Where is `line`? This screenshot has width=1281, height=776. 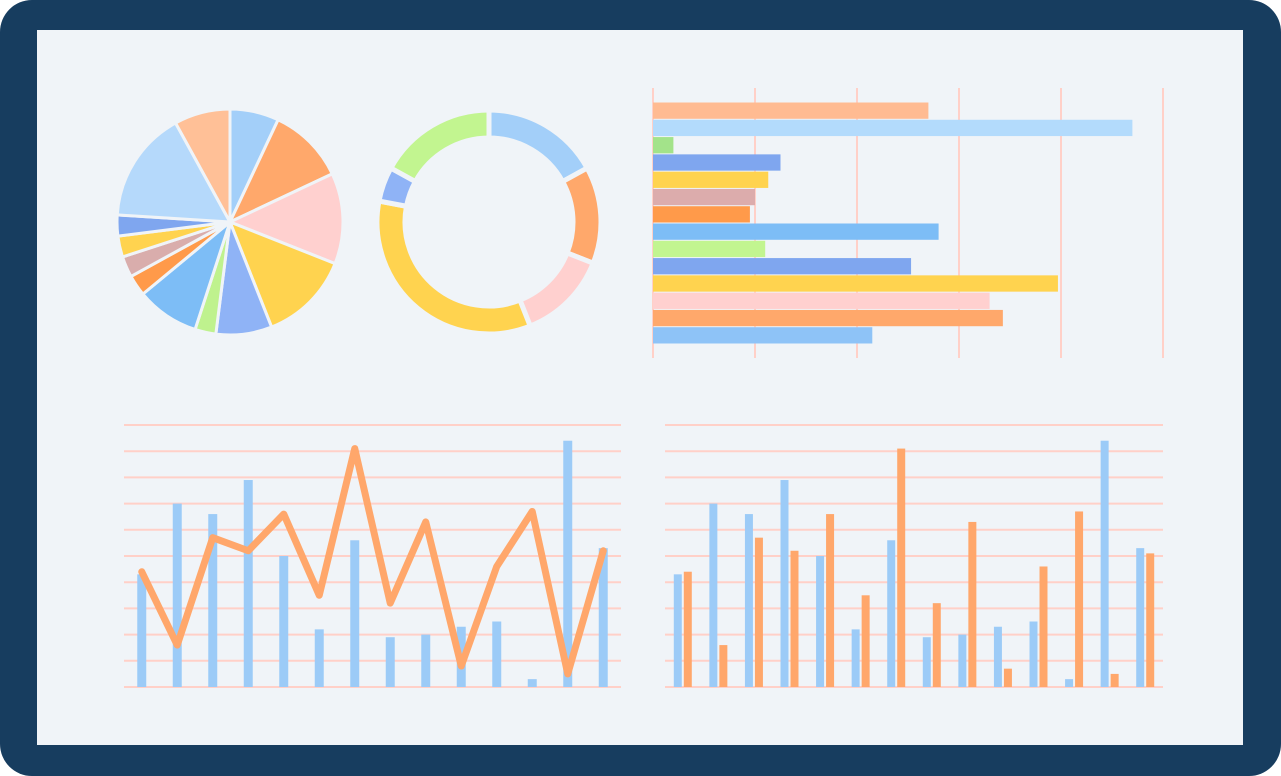 line is located at coordinates (372, 561).